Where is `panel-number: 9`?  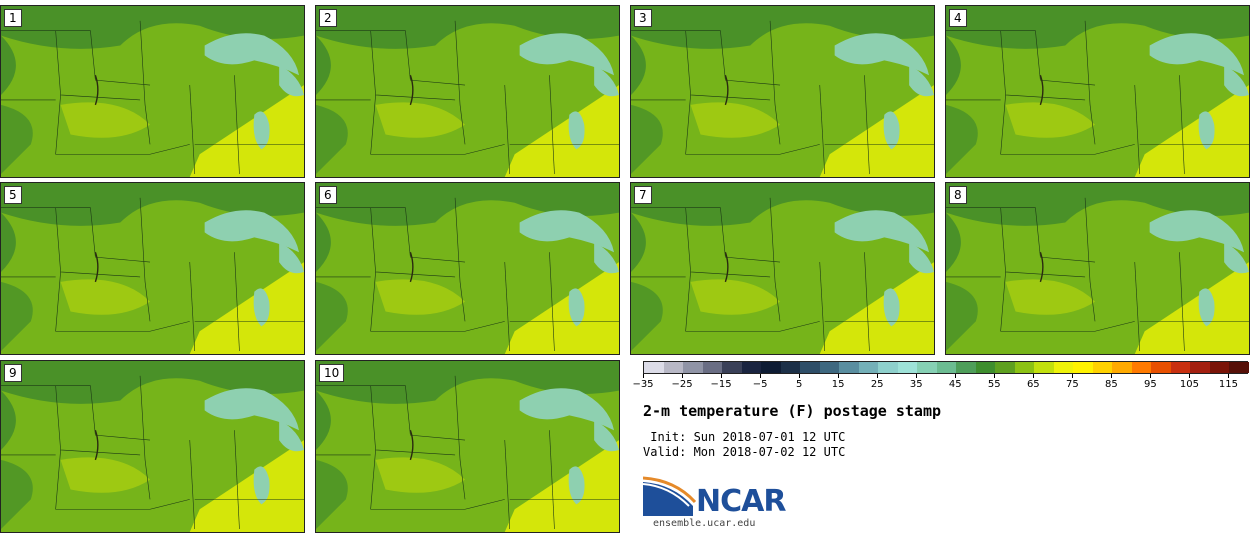 panel-number: 9 is located at coordinates (13, 373).